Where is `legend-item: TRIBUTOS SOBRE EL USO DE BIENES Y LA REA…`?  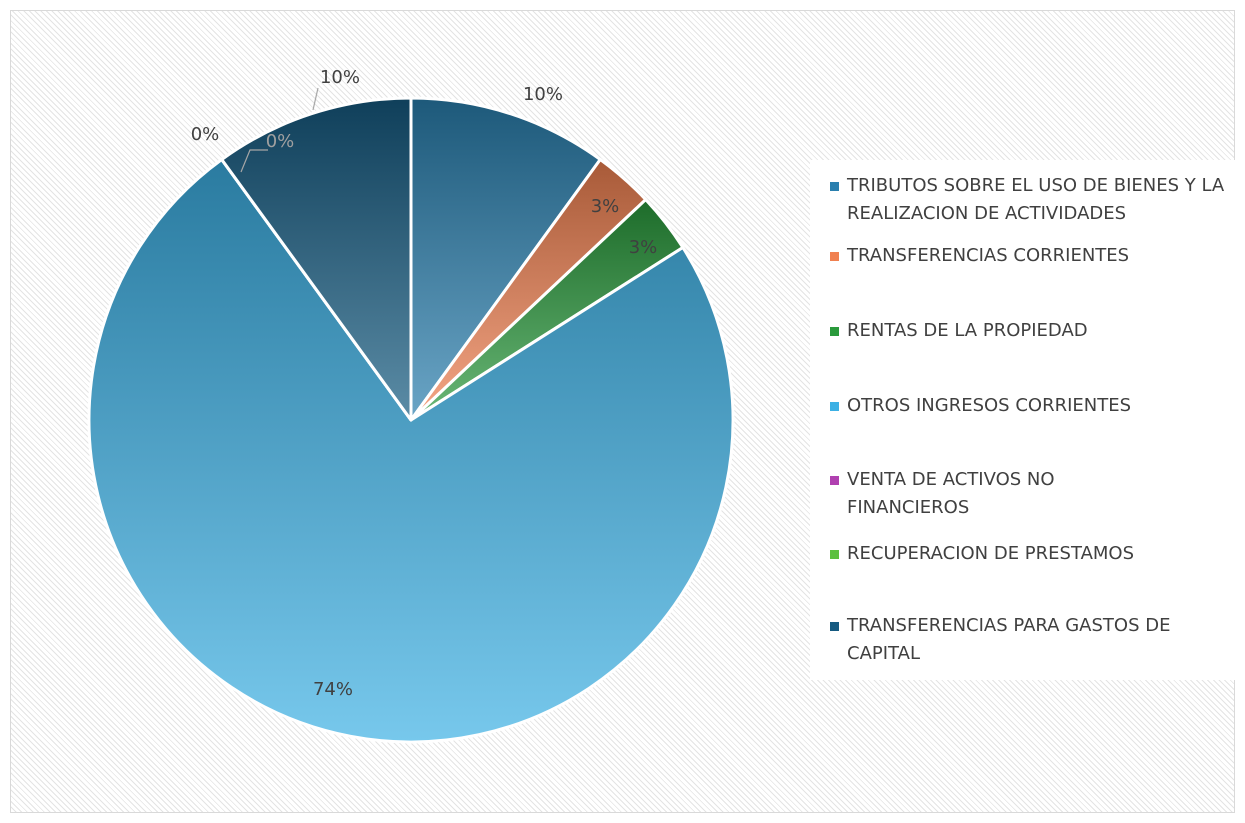
legend-item: TRIBUTOS SOBRE EL USO DE BIENES Y LA REA… is located at coordinates (1035, 200).